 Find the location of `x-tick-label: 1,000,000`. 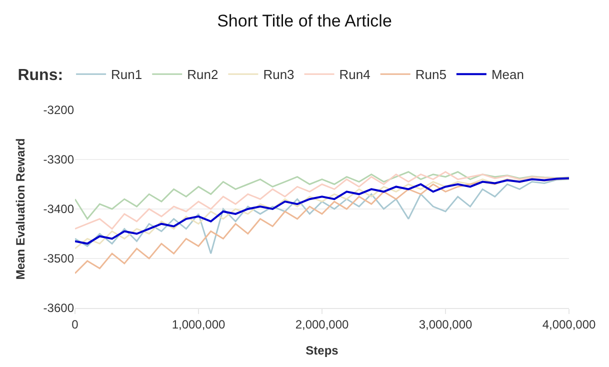

x-tick-label: 1,000,000 is located at coordinates (199, 324).